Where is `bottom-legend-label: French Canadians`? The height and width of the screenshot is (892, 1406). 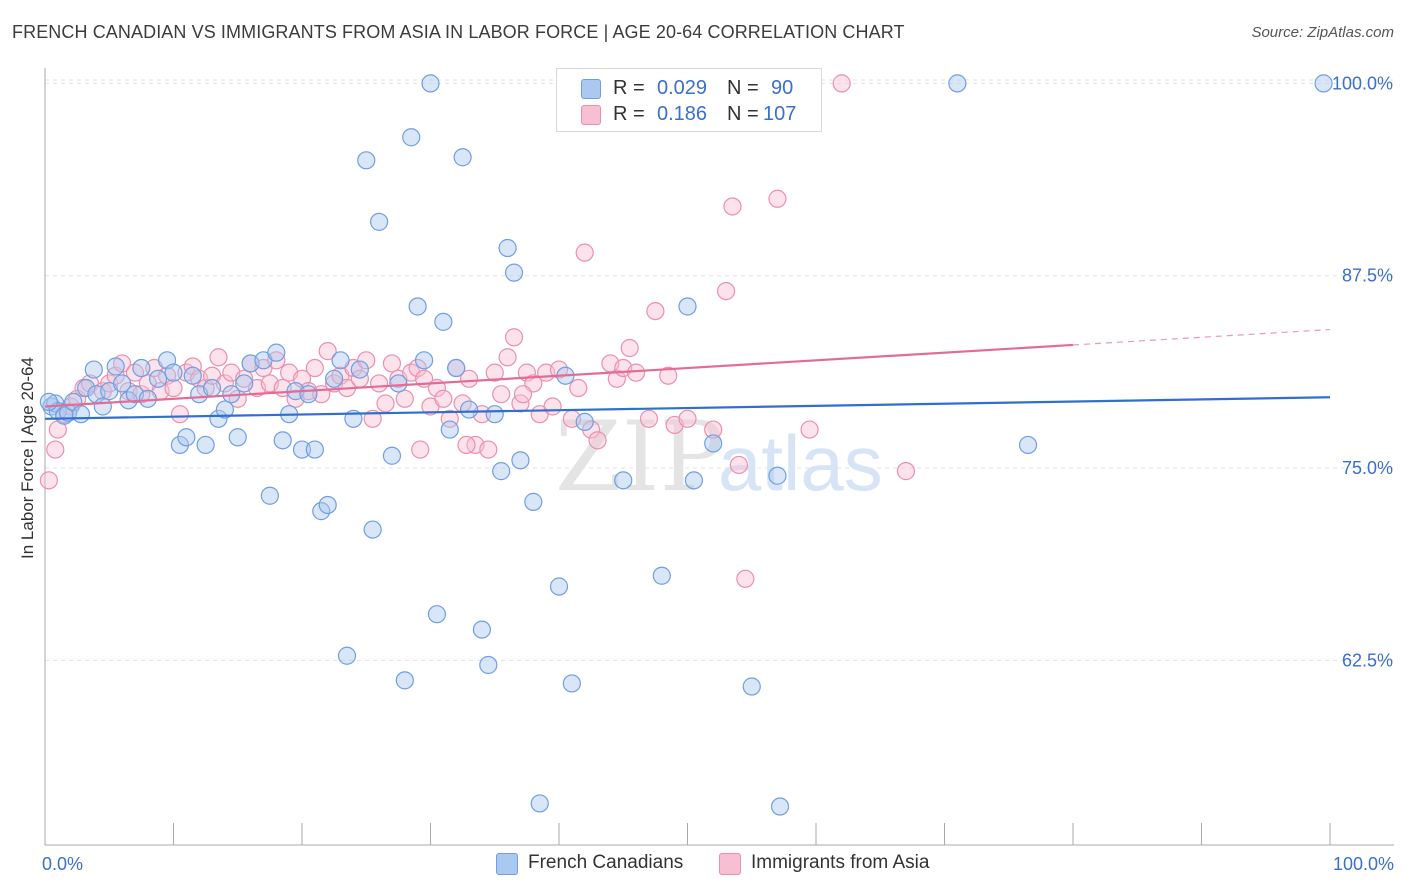
bottom-legend-label: French Canadians is located at coordinates (606, 862).